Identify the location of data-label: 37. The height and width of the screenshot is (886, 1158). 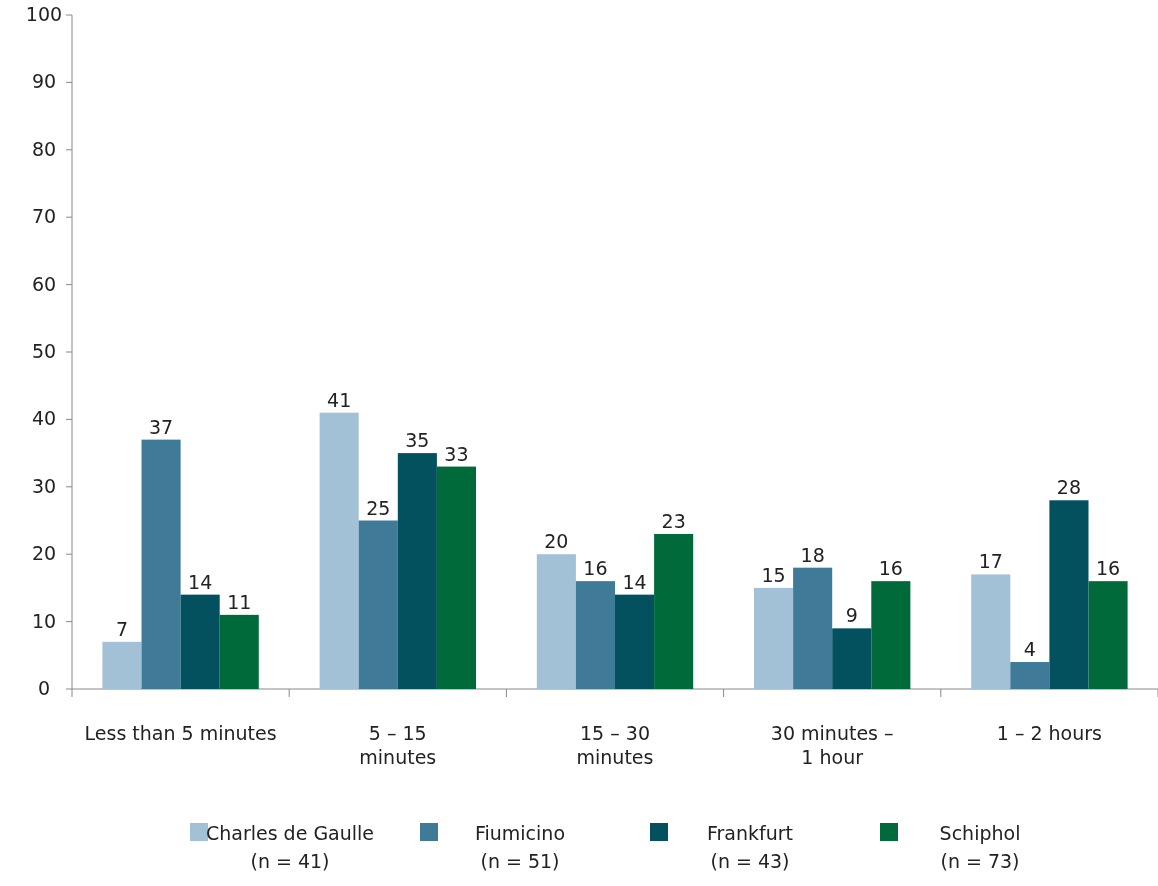
(161, 426).